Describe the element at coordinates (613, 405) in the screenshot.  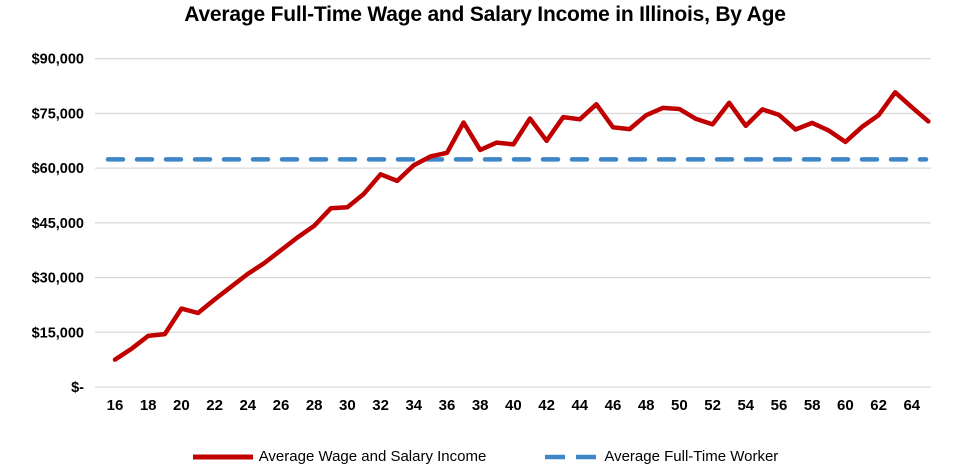
I see `x-axis-tick-label: 46` at that location.